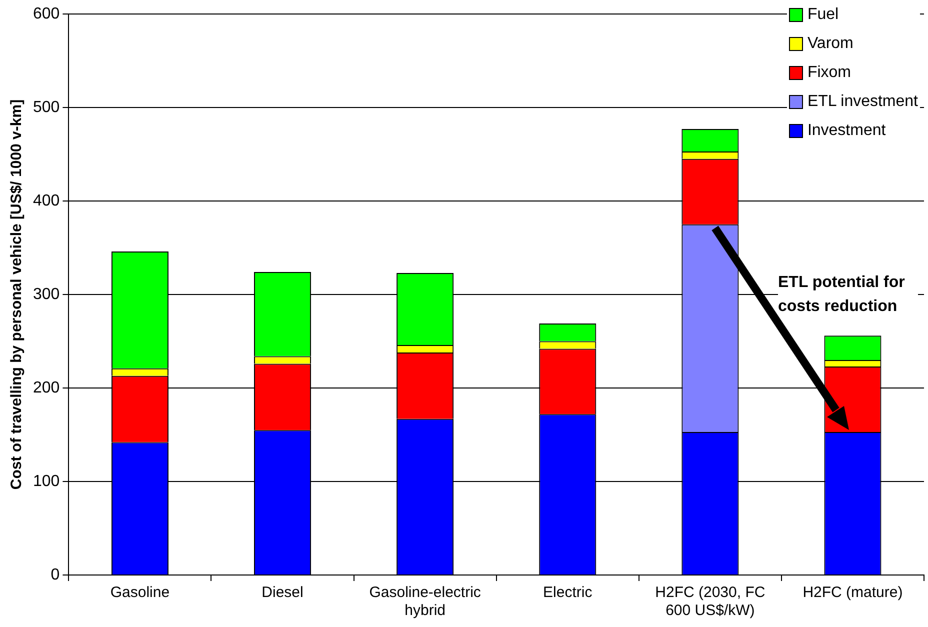  What do you see at coordinates (829, 73) in the screenshot?
I see `legend-label: Fixom` at bounding box center [829, 73].